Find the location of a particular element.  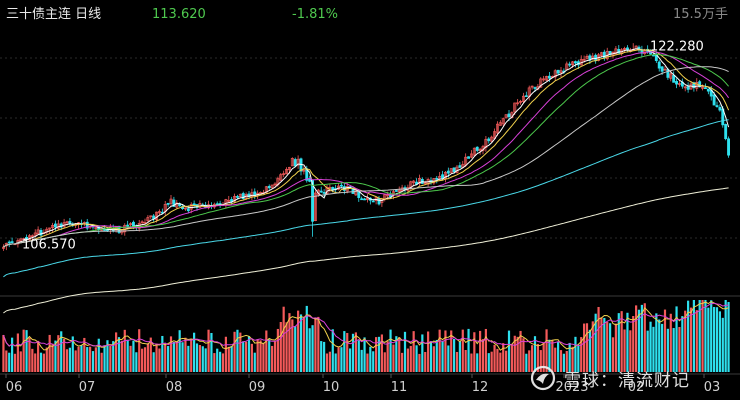

high-price-label: 122.280 is located at coordinates (677, 46).